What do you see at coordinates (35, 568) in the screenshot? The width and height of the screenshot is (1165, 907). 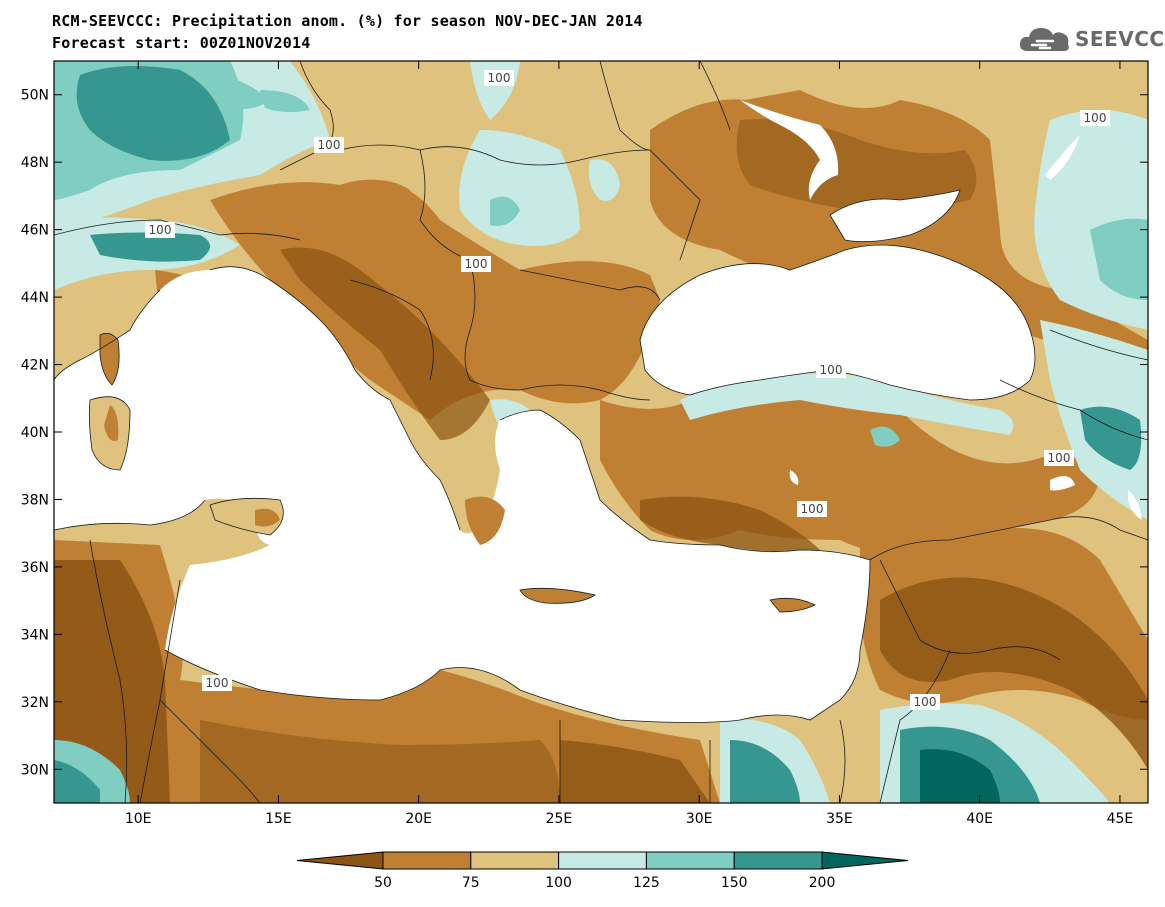 I see `lat-tick-label: 36N` at bounding box center [35, 568].